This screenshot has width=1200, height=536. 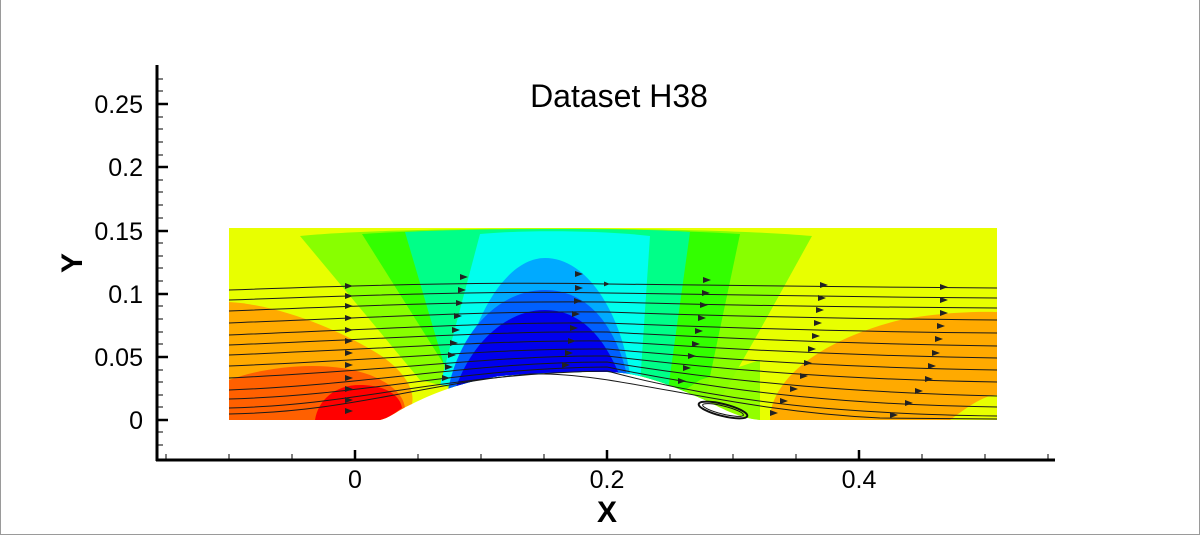 I want to click on x-axis-title: X, so click(x=607, y=512).